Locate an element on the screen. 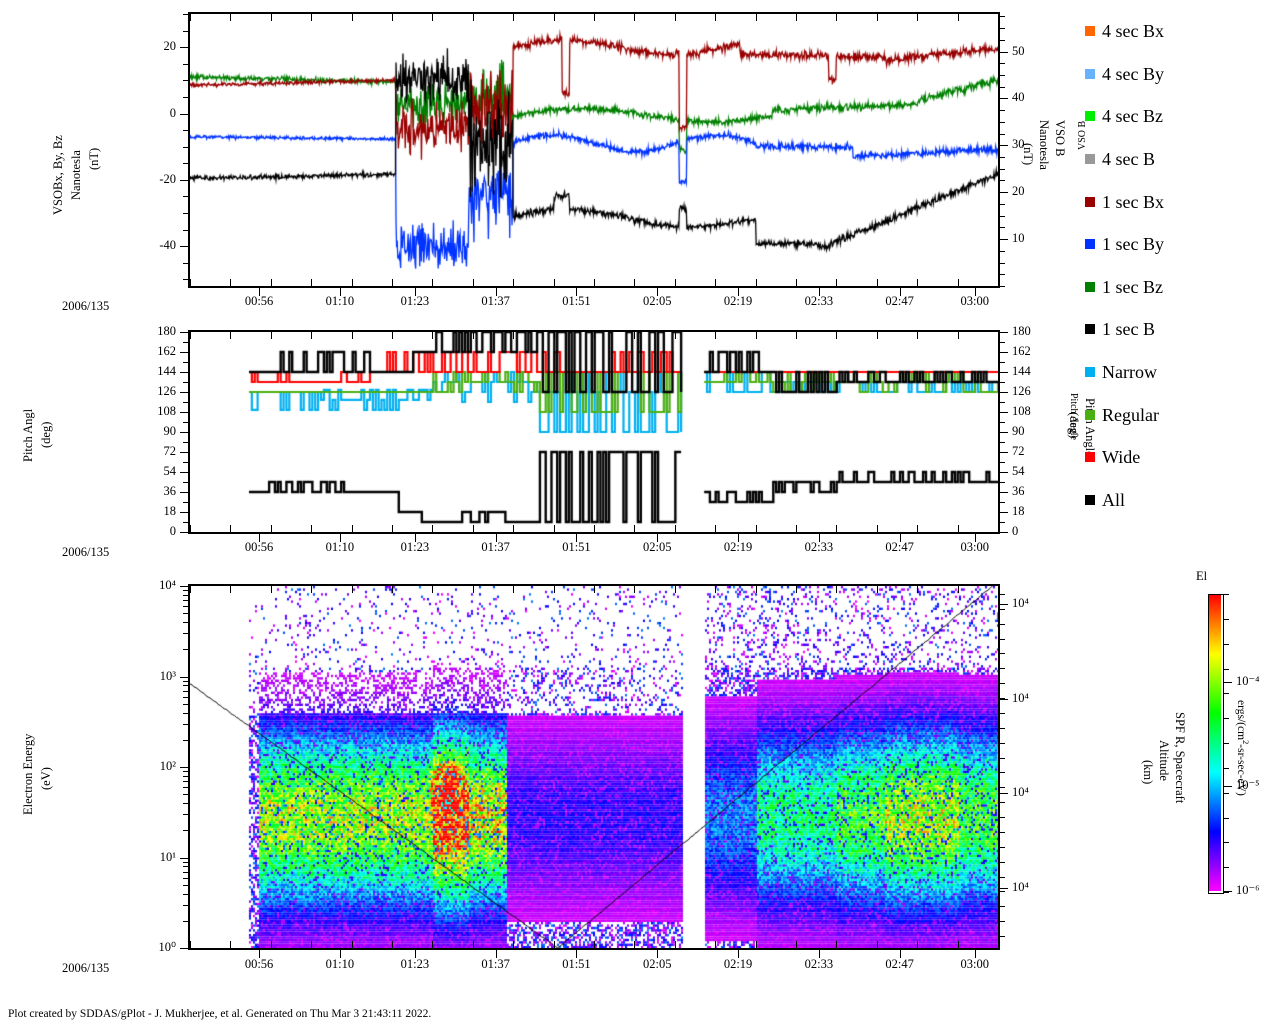  x-axis-tick-label: 01:23 is located at coordinates (415, 964).